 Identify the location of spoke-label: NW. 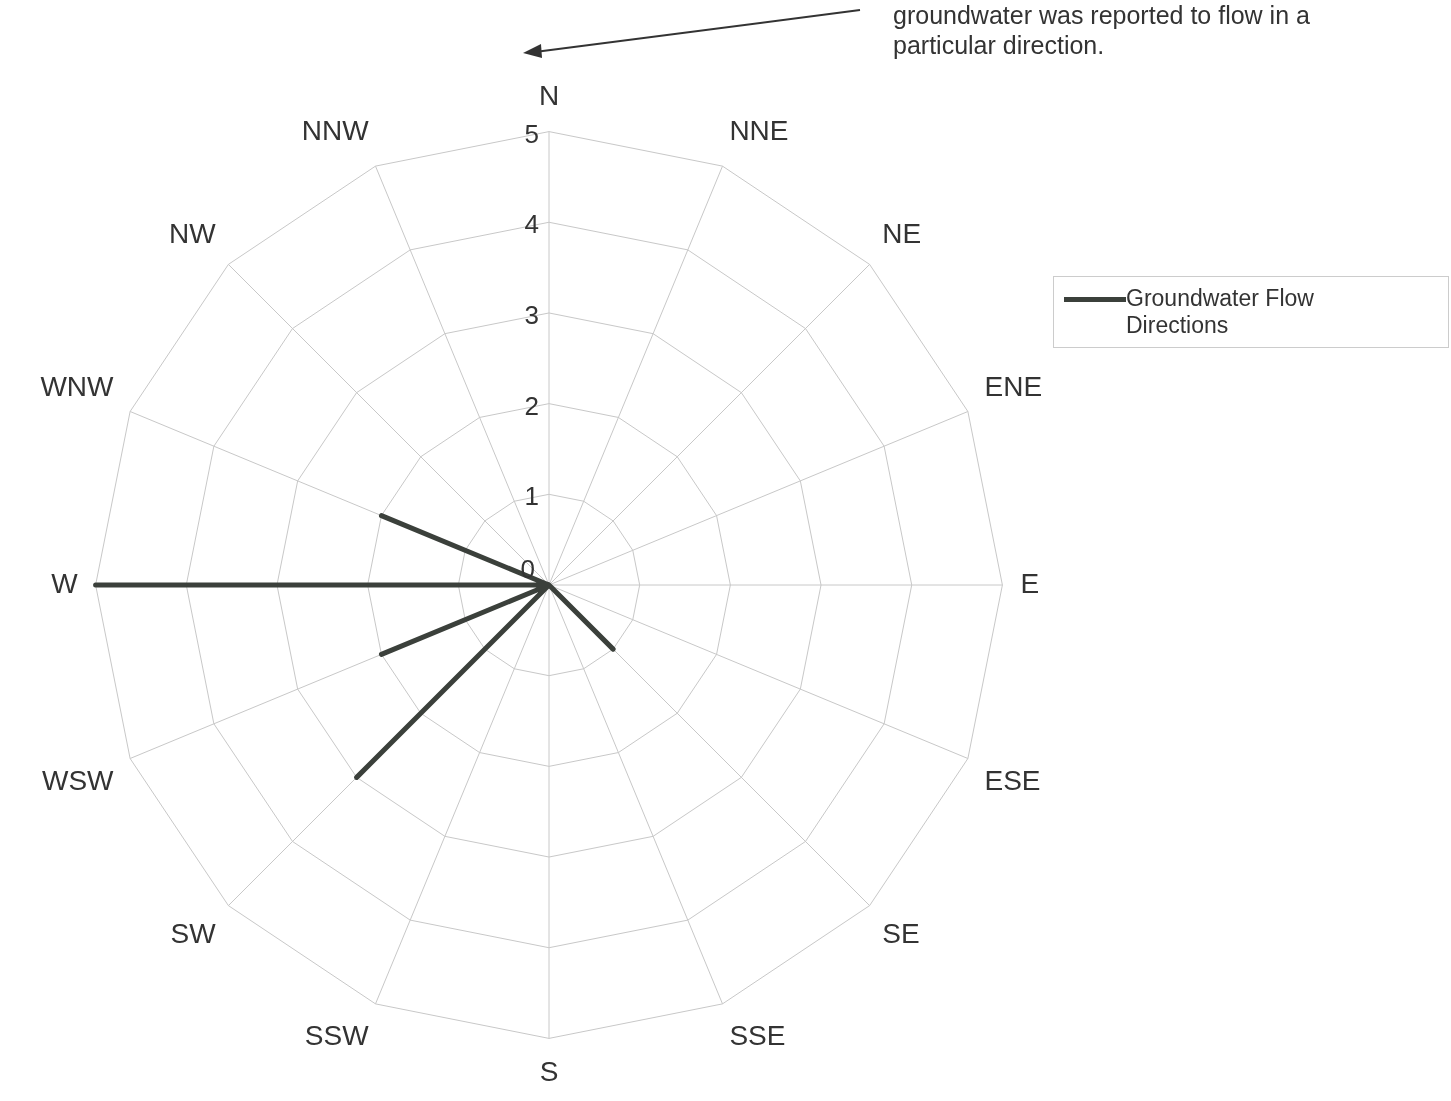
(193, 233).